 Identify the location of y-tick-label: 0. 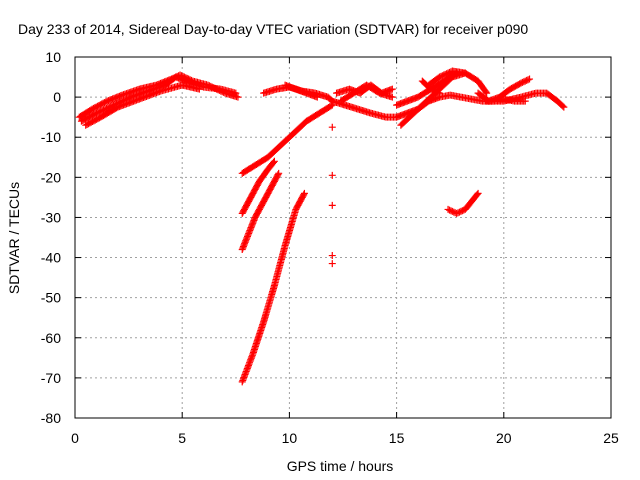
(57, 97).